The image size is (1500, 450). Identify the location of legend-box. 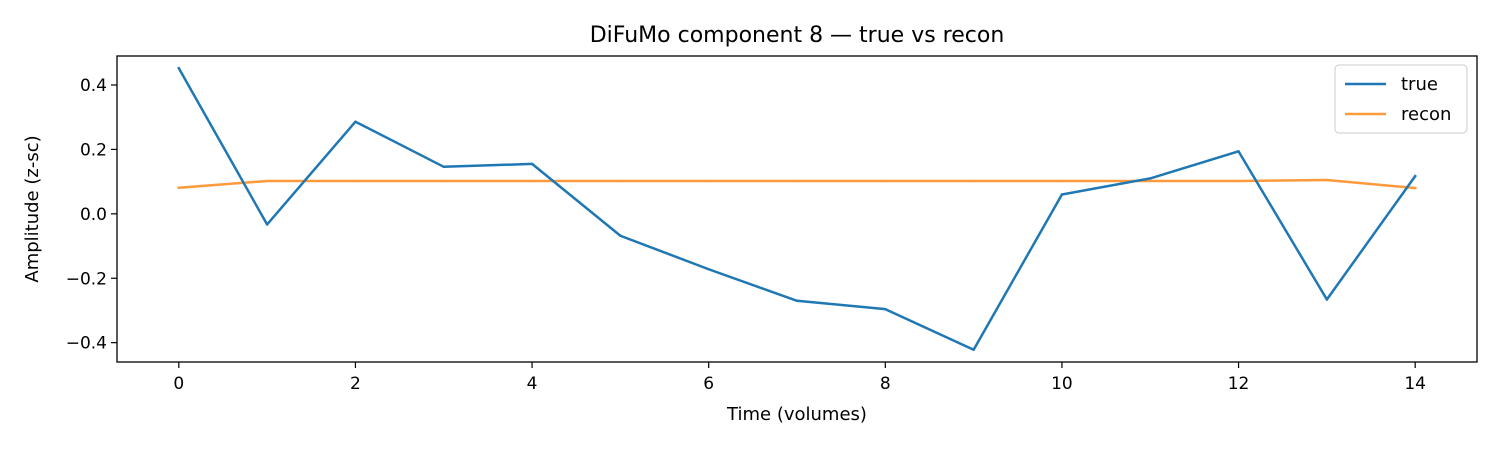
(1401, 99).